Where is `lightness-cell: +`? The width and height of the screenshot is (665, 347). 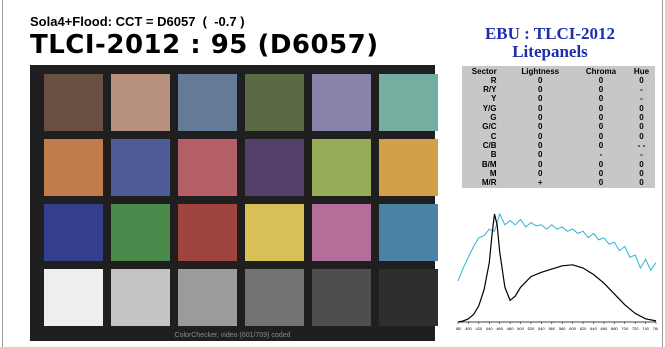
lightness-cell: + is located at coordinates (540, 183).